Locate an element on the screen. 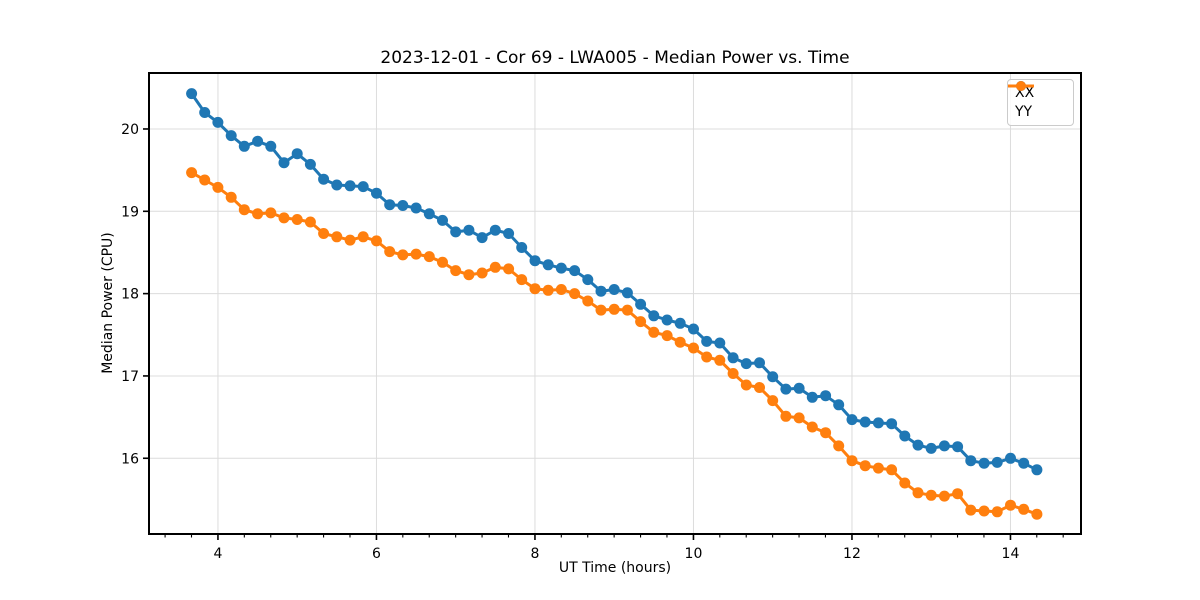  legend-item-yy: YY is located at coordinates (1037, 100).